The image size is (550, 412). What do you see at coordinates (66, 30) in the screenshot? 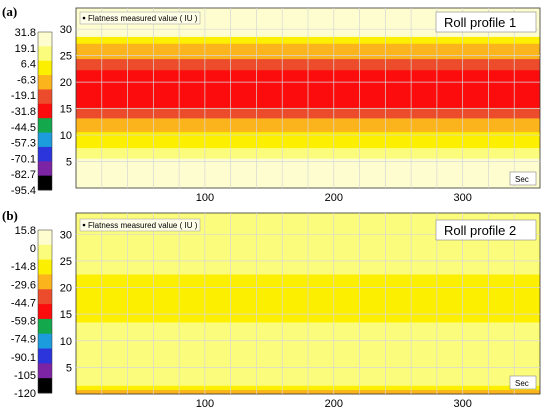
I see `y-tick-a-30: 30` at bounding box center [66, 30].